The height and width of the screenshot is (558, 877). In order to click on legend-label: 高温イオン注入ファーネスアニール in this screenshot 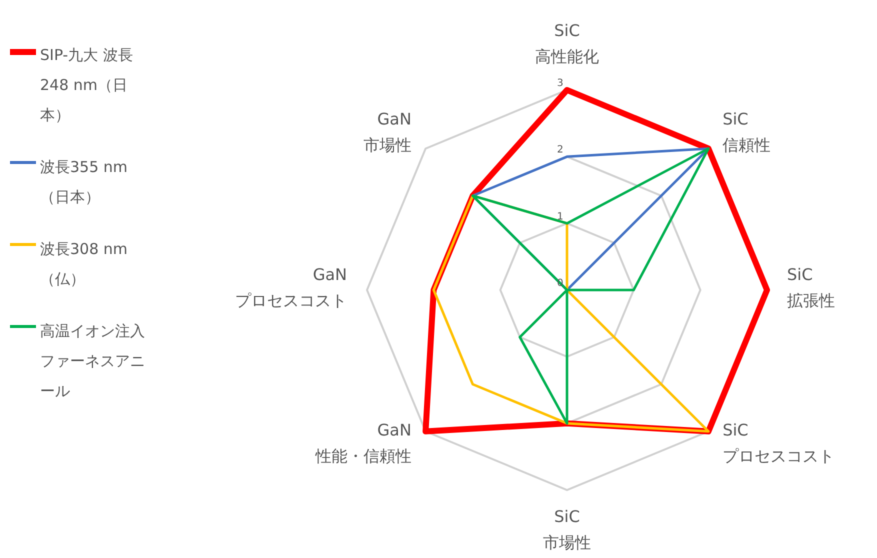, I will do `click(93, 361)`.